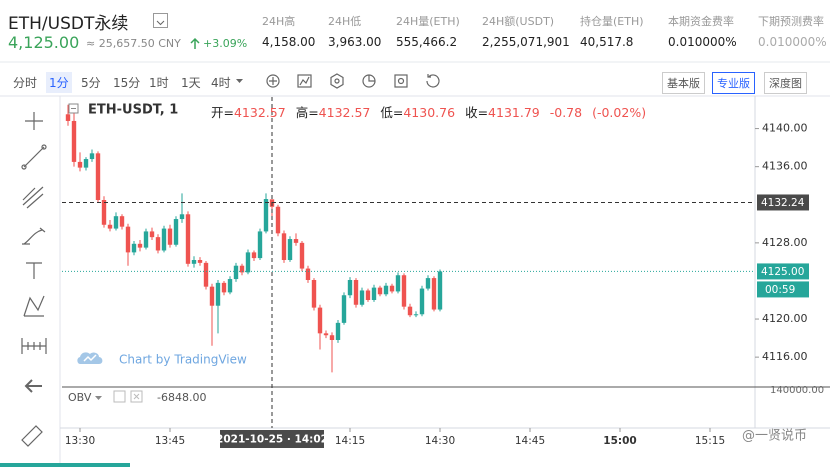 The width and height of the screenshot is (830, 467). I want to click on ohlc-label: 低=, so click(392, 112).